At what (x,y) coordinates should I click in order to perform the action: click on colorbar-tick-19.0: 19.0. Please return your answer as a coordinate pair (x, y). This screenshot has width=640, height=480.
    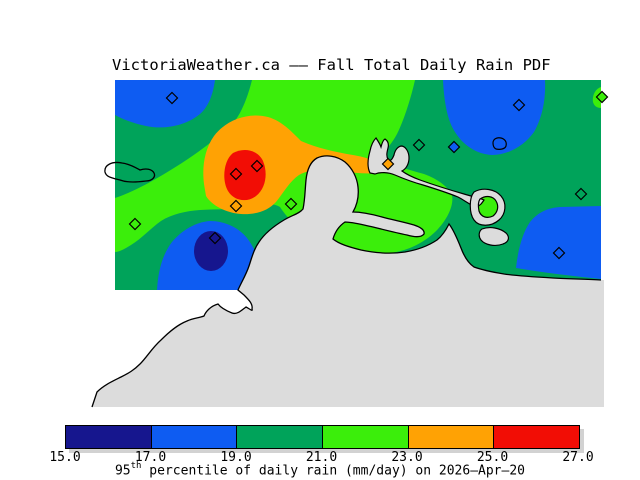
    Looking at the image, I should click on (236, 457).